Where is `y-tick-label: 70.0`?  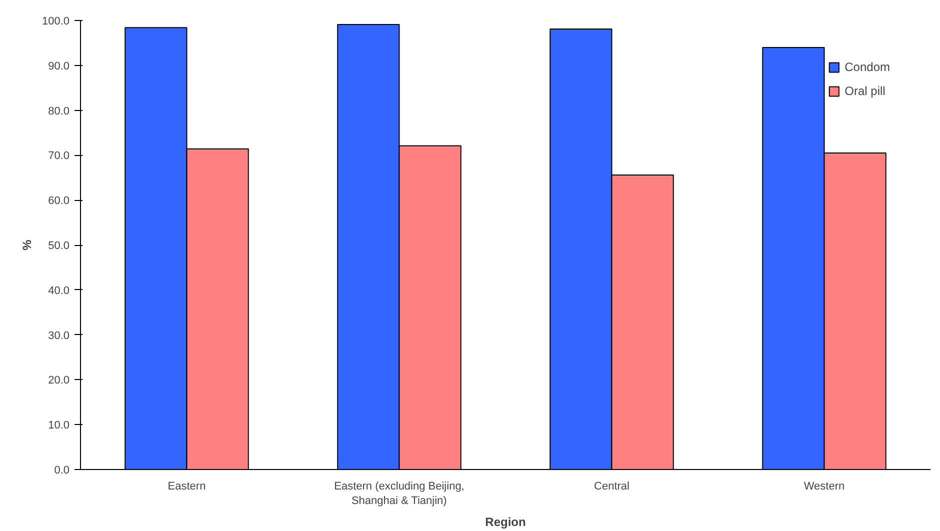 y-tick-label: 70.0 is located at coordinates (59, 156).